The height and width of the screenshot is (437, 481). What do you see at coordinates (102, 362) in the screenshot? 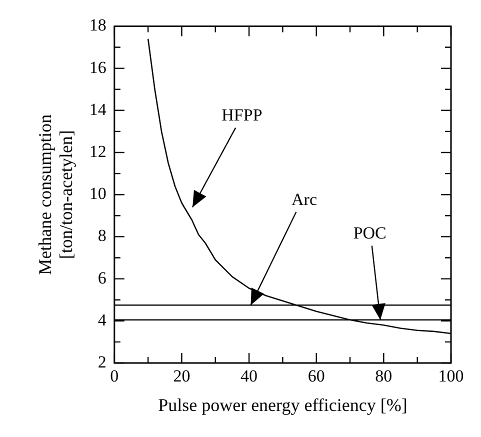
I see `y-tick-label: 2` at bounding box center [102, 362].